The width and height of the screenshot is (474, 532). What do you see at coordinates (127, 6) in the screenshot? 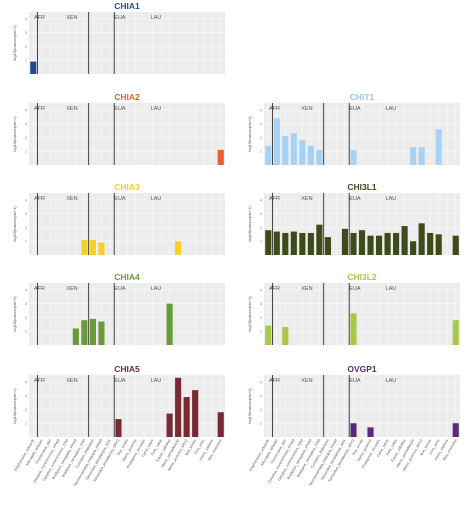
I see `panel-title: CHIA1` at bounding box center [127, 6].